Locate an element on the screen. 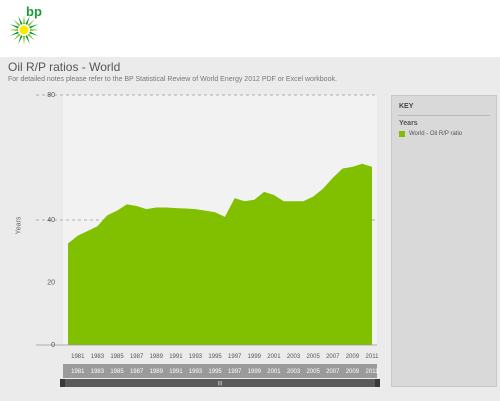  navigator-tick-label: 1991 is located at coordinates (176, 372).